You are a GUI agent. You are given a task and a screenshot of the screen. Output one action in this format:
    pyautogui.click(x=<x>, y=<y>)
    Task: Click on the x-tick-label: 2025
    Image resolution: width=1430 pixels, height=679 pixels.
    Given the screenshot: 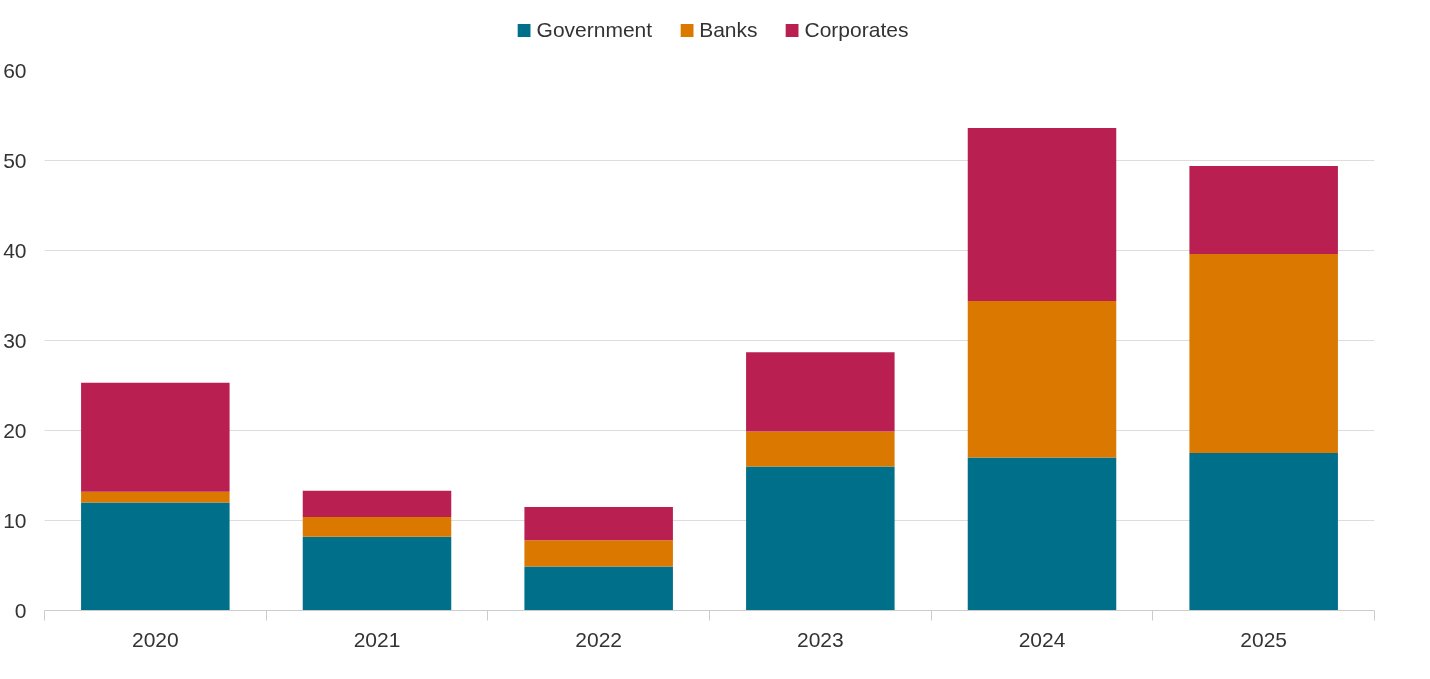 What is the action you would take?
    pyautogui.click(x=1264, y=639)
    